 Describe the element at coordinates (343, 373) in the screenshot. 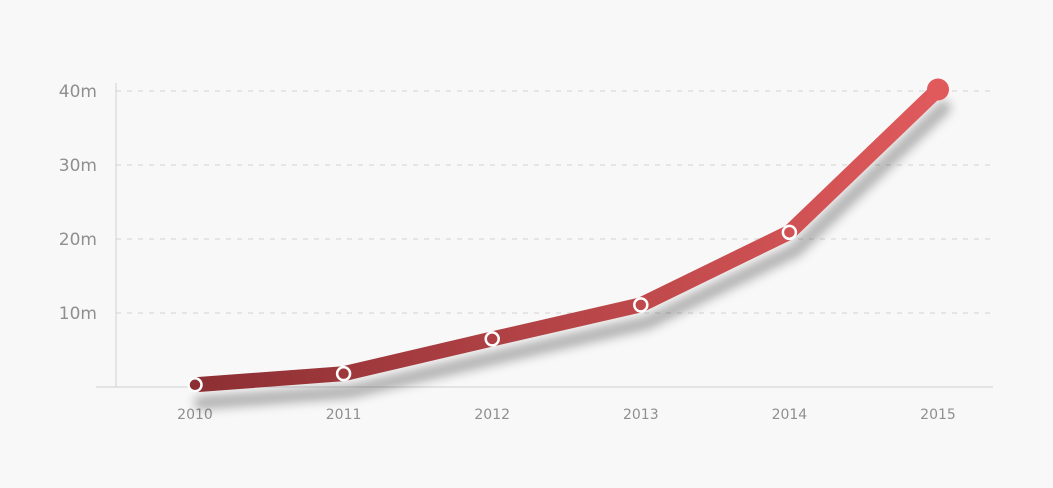

I see `data-point-2011` at that location.